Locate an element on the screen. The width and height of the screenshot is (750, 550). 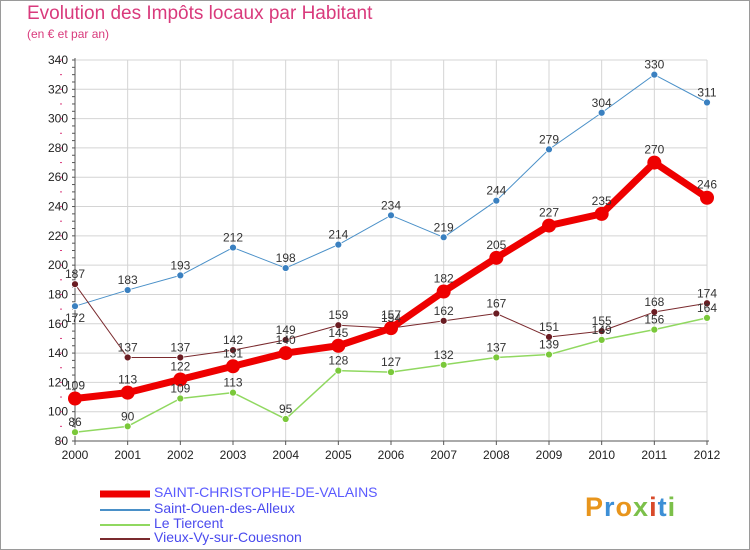
data-label-saint-christophe-de-valains: 140 is located at coordinates (286, 340).